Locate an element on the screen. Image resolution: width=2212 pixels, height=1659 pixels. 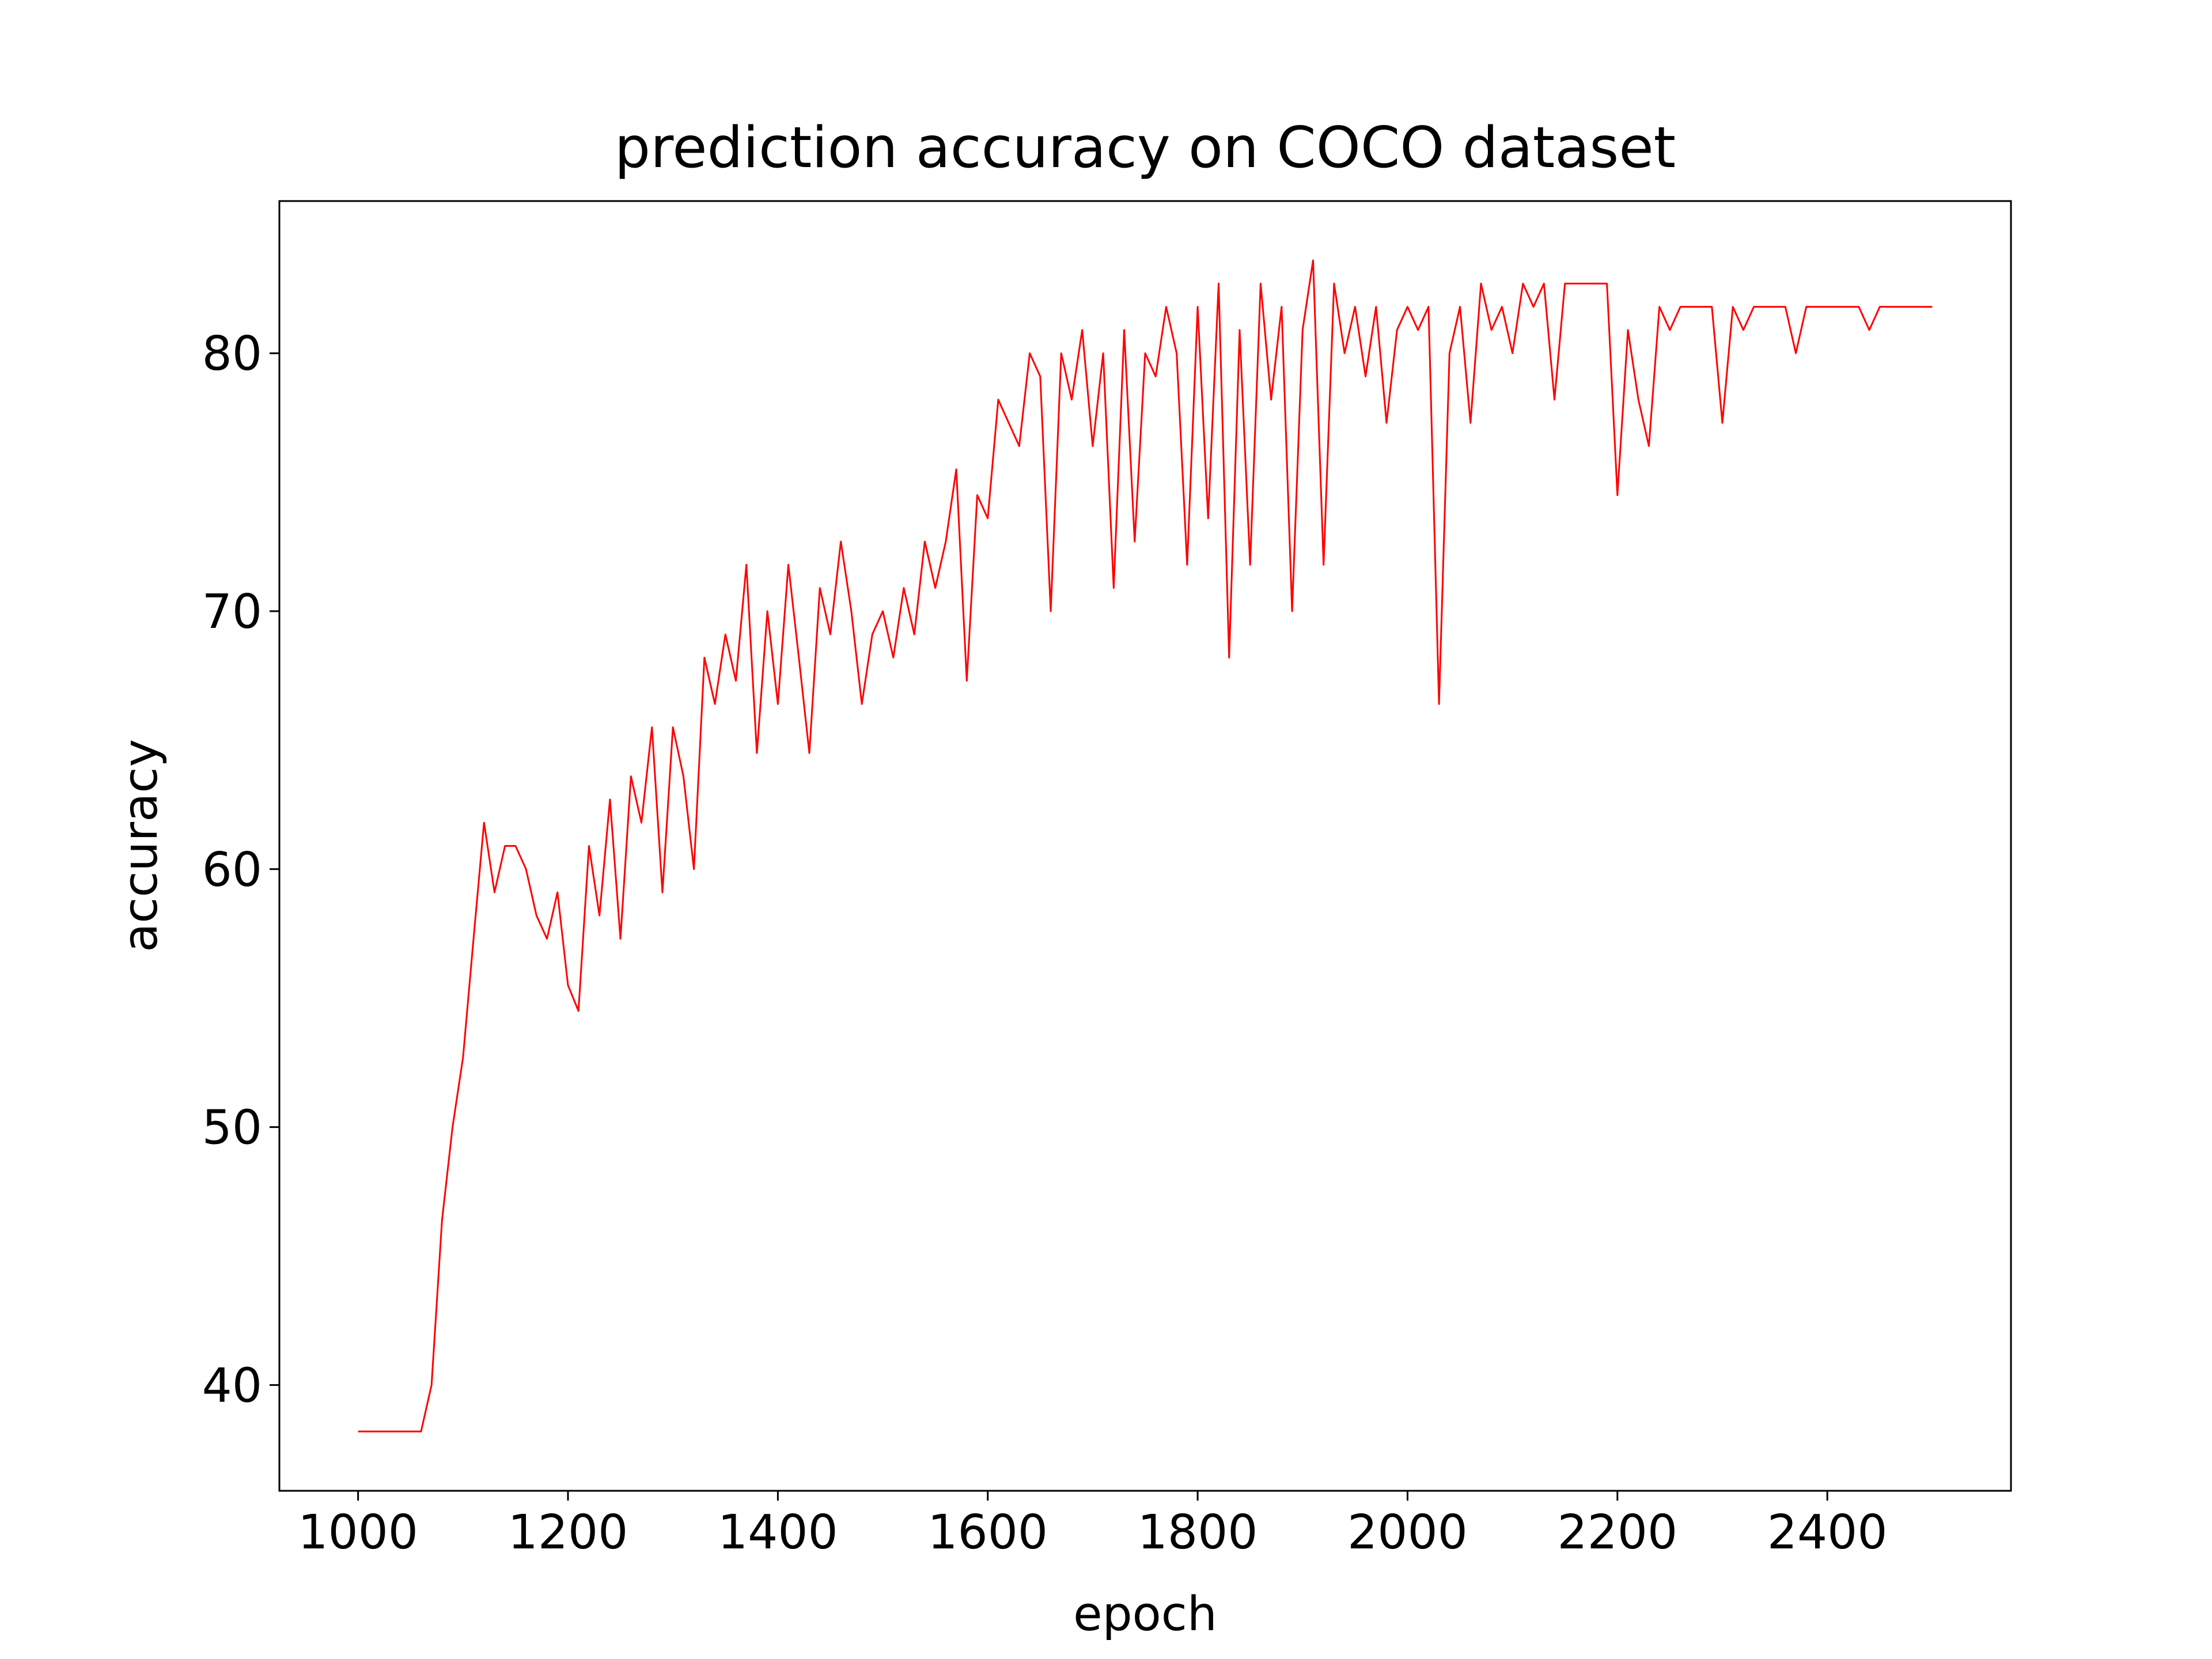
chart-title: prediction accuracy on COCO dataset is located at coordinates (1145, 148).